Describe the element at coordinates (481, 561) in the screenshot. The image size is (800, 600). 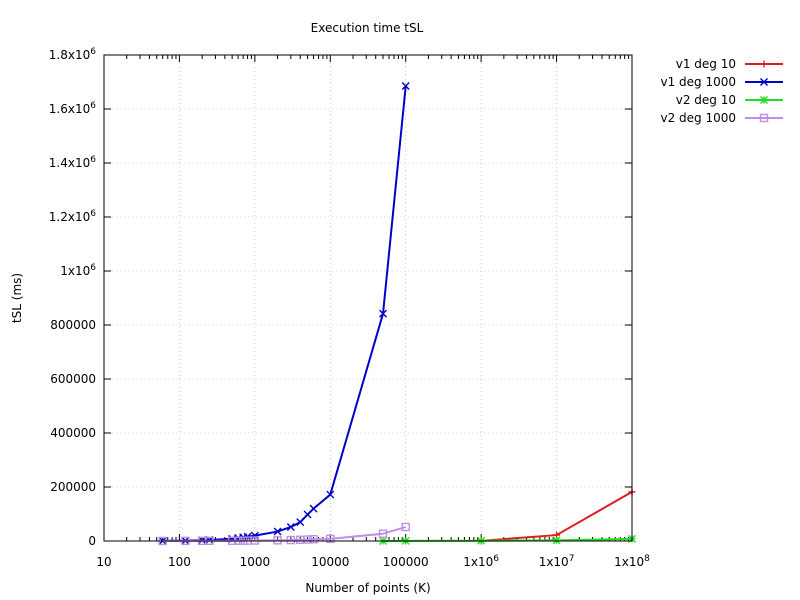
I see `x-tick-label: 1x106` at that location.